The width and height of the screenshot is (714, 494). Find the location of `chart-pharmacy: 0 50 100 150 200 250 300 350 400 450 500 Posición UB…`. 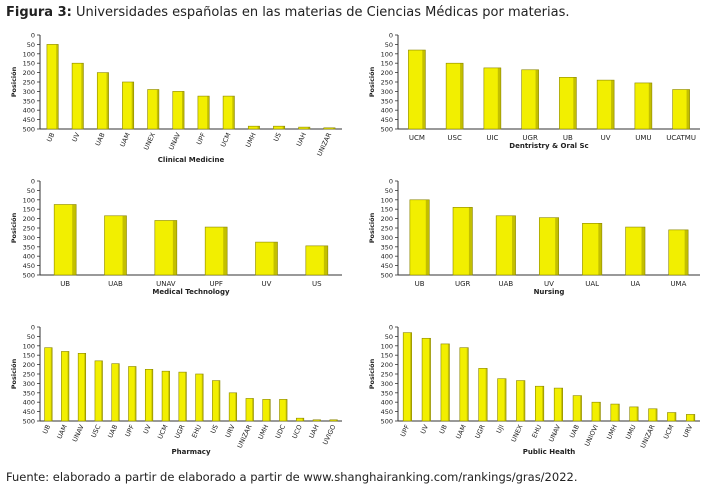

chart-pharmacy: 0 50 100 150 200 250 300 350 400 450 500 Posición UB… is located at coordinates (176, 392).